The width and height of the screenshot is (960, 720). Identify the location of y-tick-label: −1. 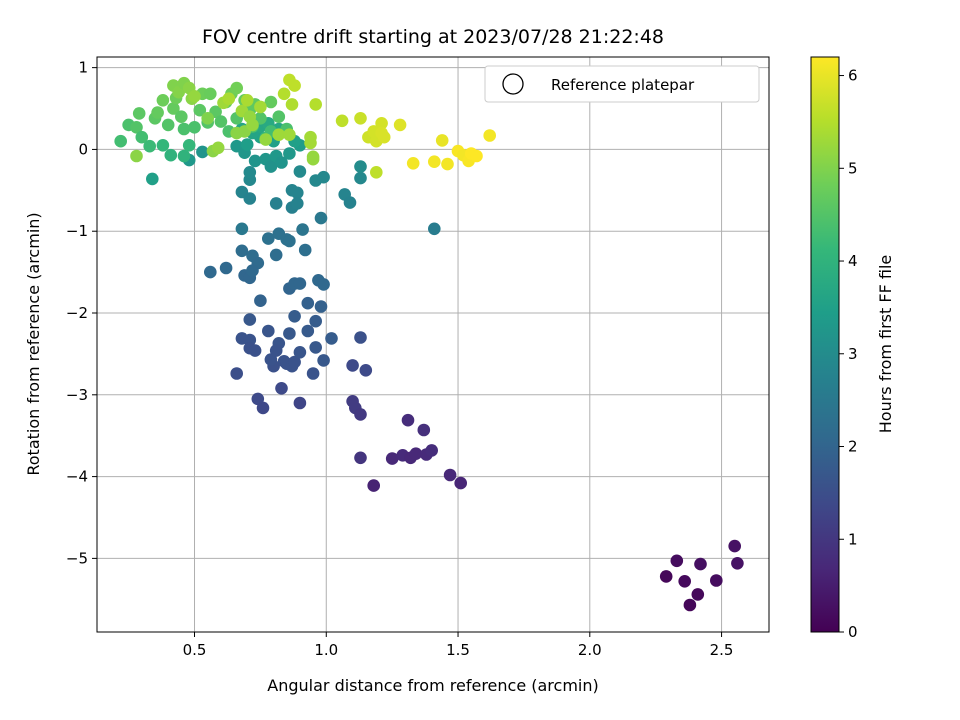
(77, 231).